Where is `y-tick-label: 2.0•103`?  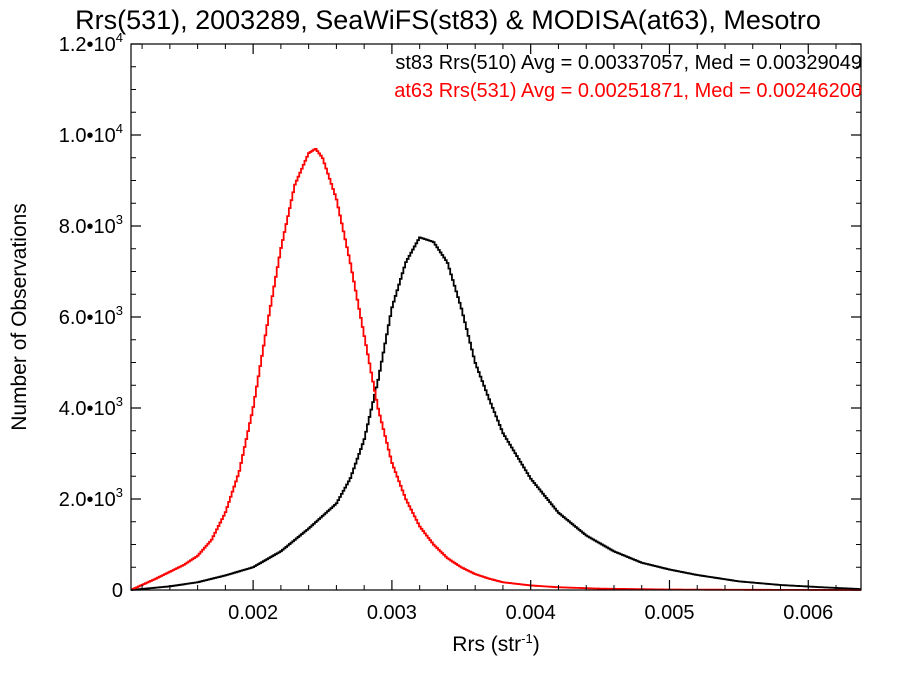
y-tick-label: 2.0•103 is located at coordinates (91, 498).